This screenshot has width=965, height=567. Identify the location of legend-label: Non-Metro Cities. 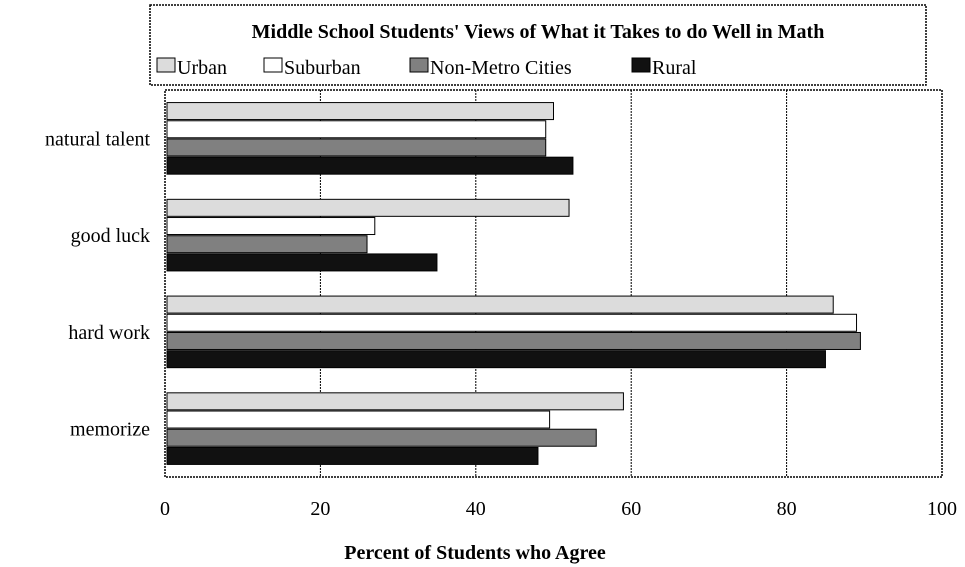
(501, 68).